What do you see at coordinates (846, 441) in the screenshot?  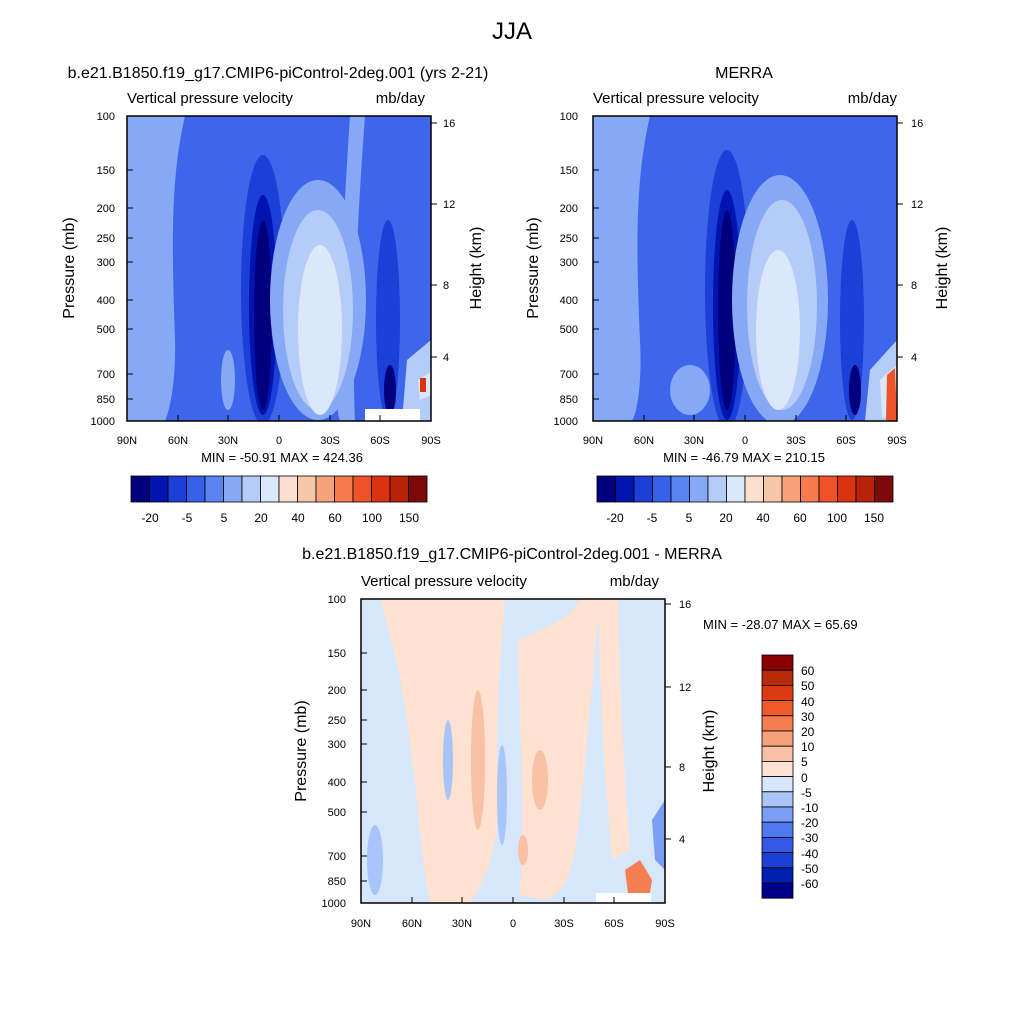 I see `x-tick-label: 60S` at bounding box center [846, 441].